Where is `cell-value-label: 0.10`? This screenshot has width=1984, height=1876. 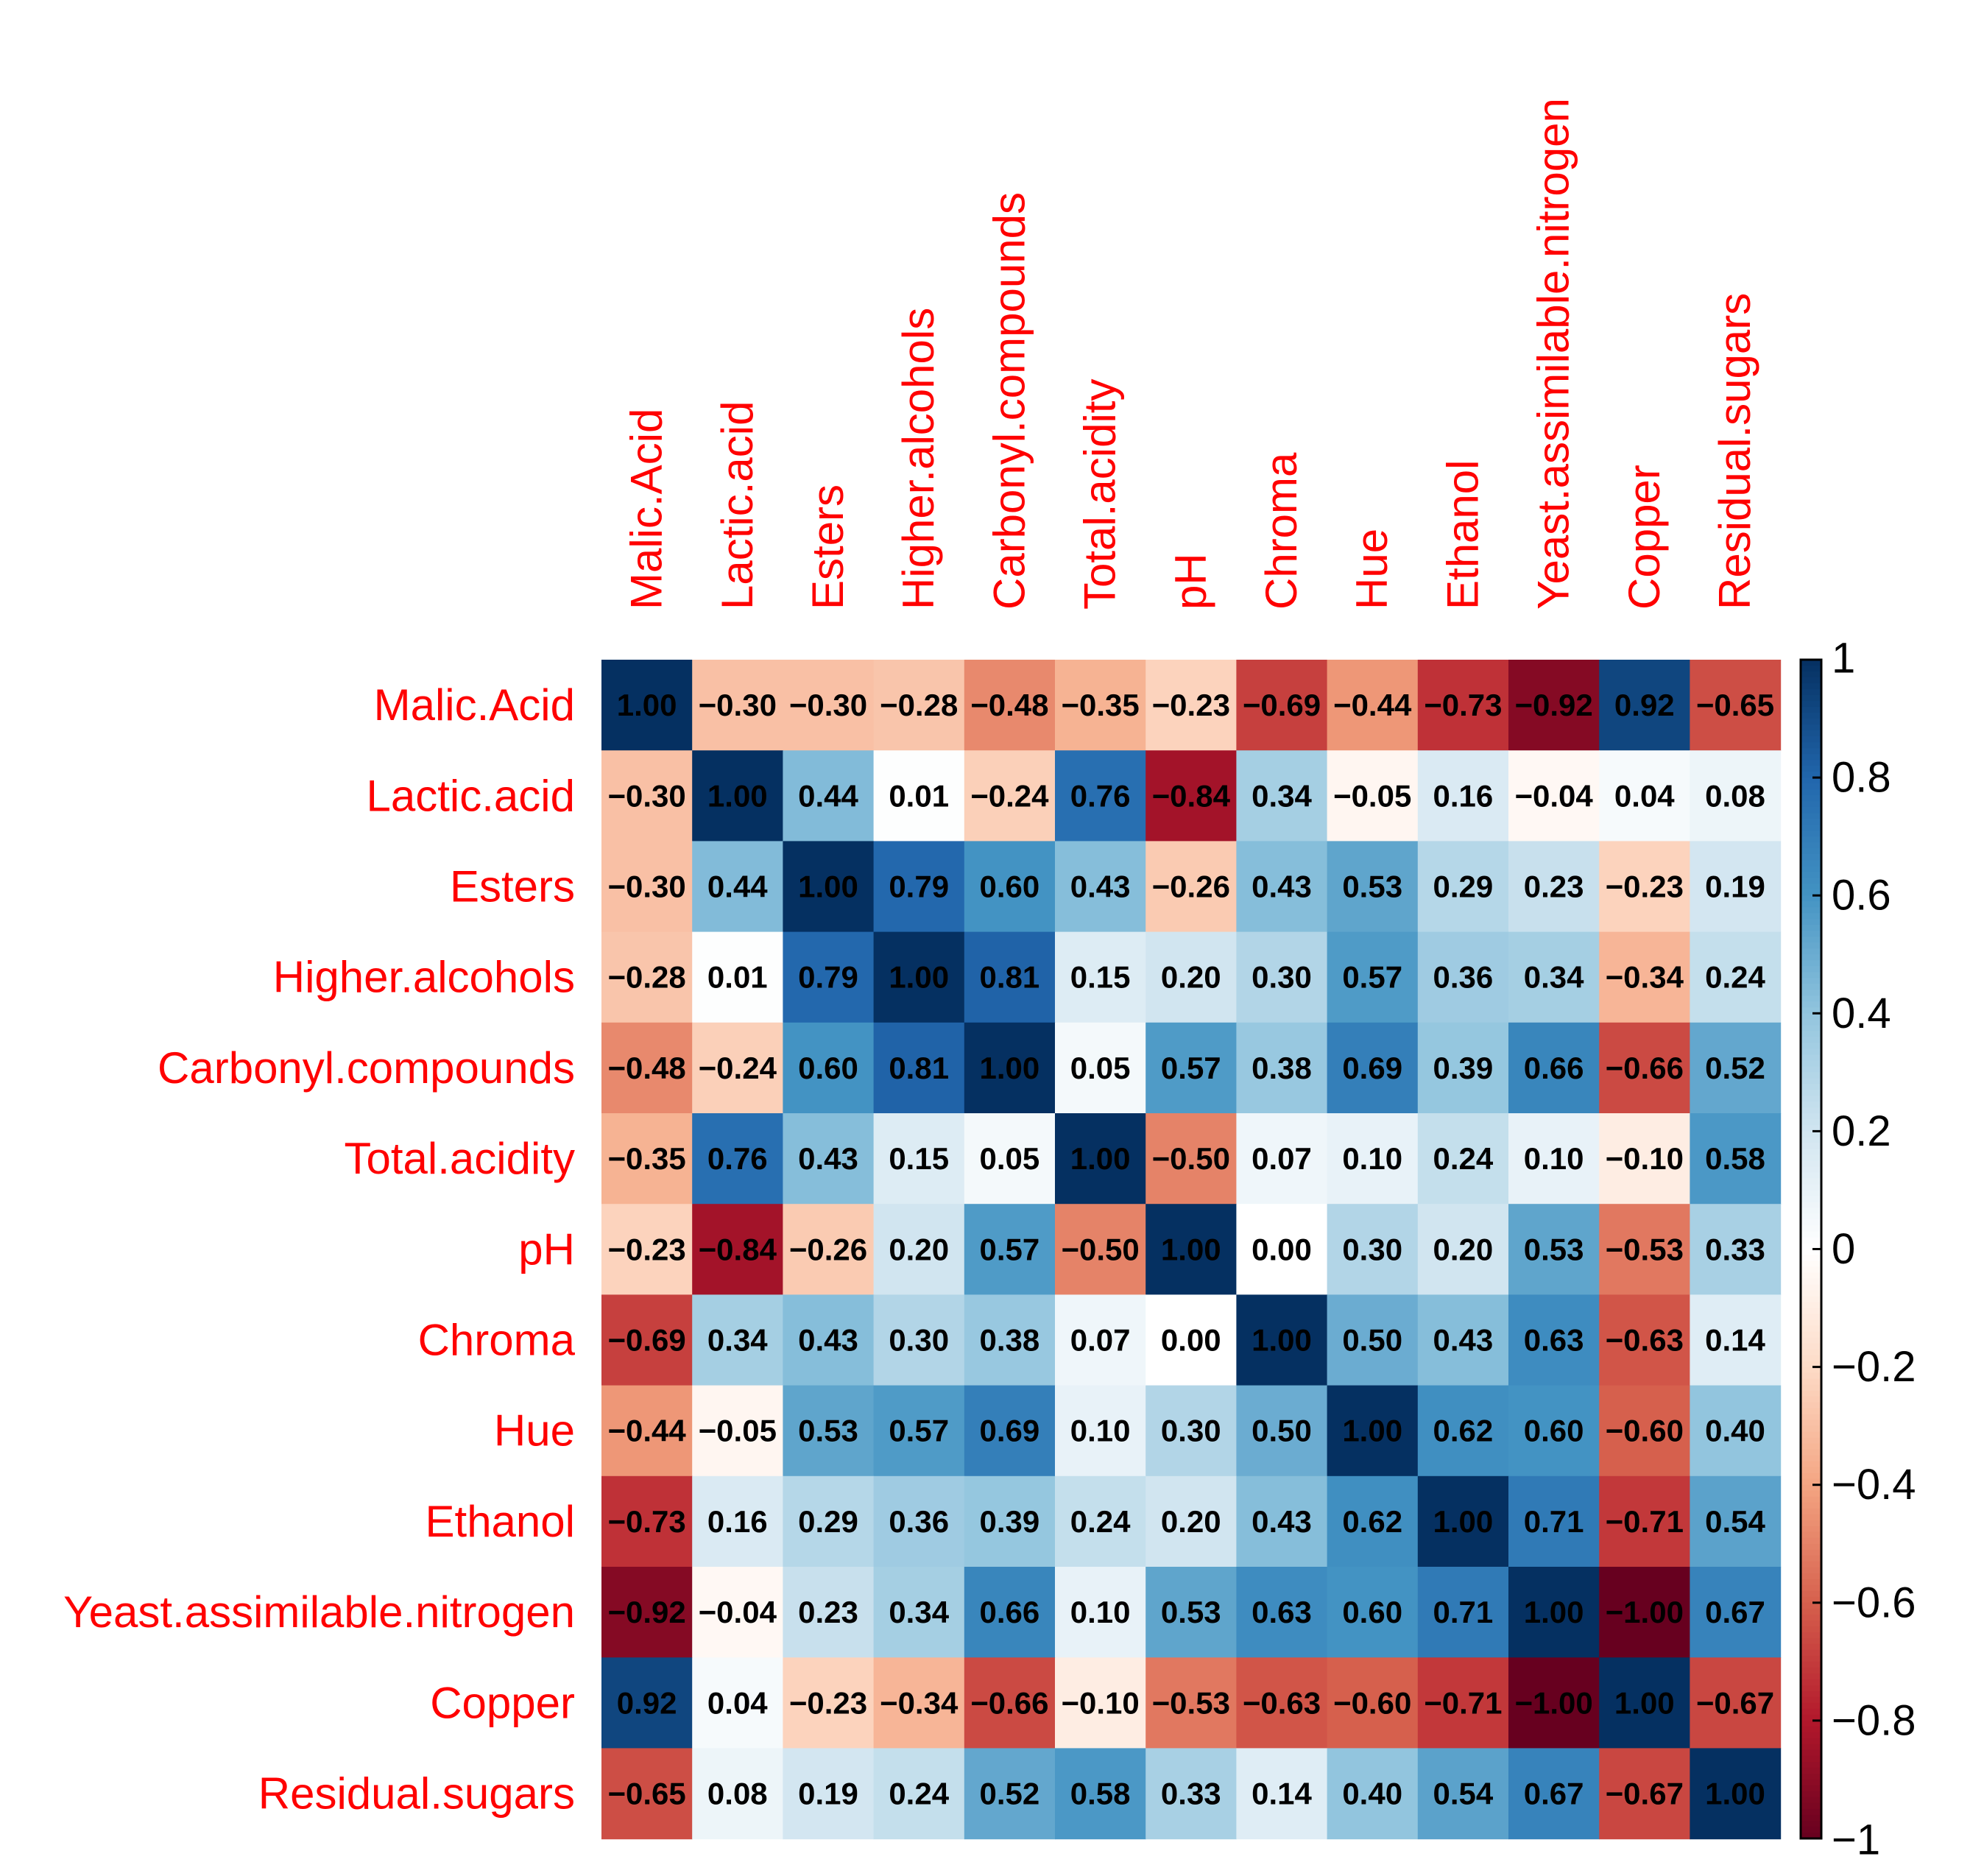 cell-value-label: 0.10 is located at coordinates (1554, 1158).